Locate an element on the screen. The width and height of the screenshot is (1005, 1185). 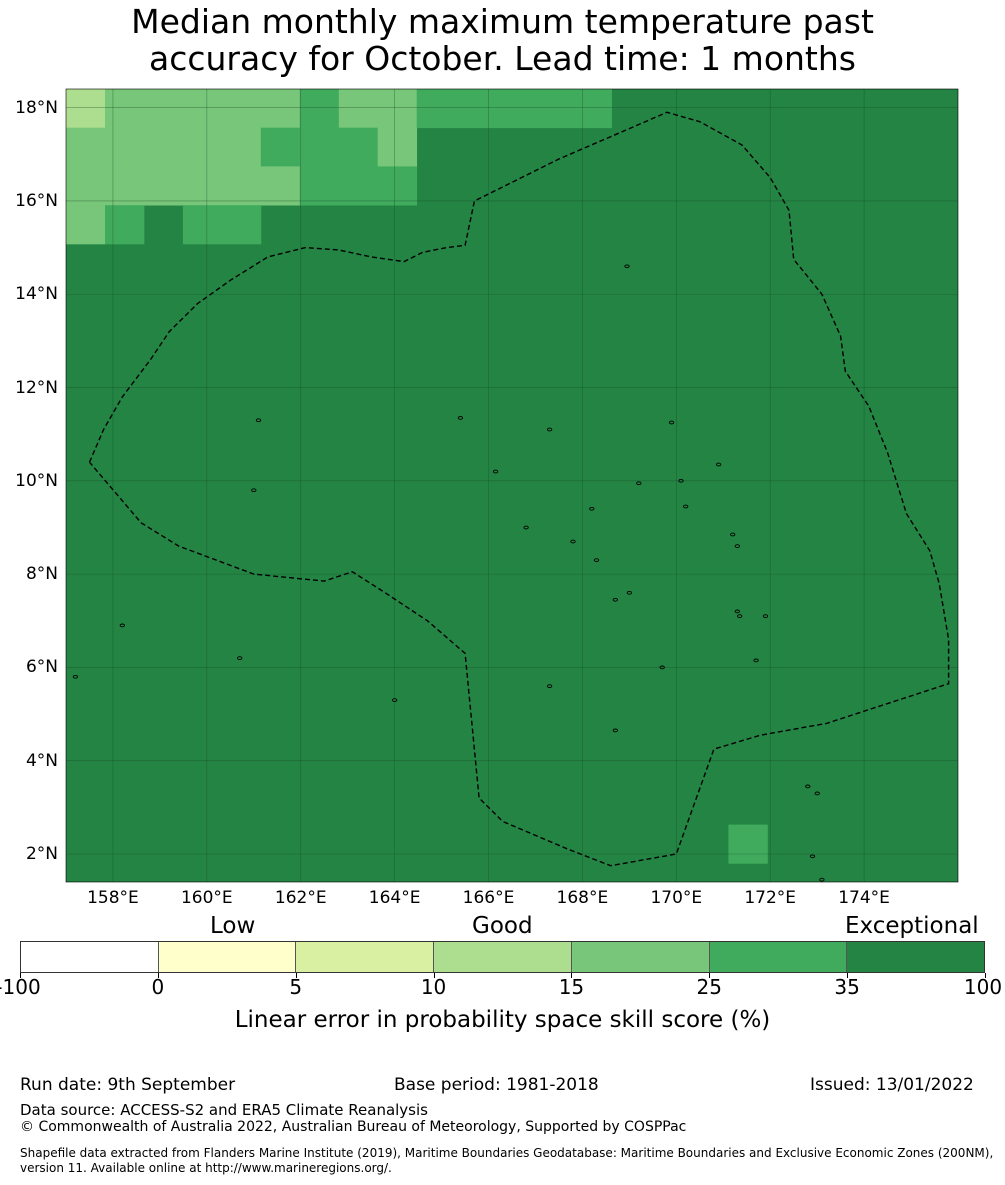
longitude-label: 170°E is located at coordinates (676, 898).